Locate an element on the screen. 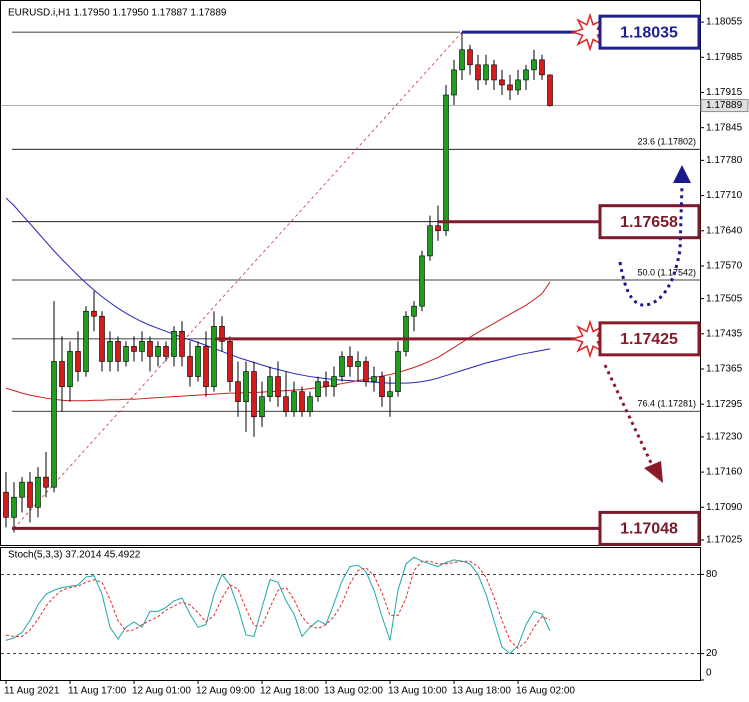 This screenshot has height=702, width=749. y-tick-label: 1.17090 is located at coordinates (724, 507).